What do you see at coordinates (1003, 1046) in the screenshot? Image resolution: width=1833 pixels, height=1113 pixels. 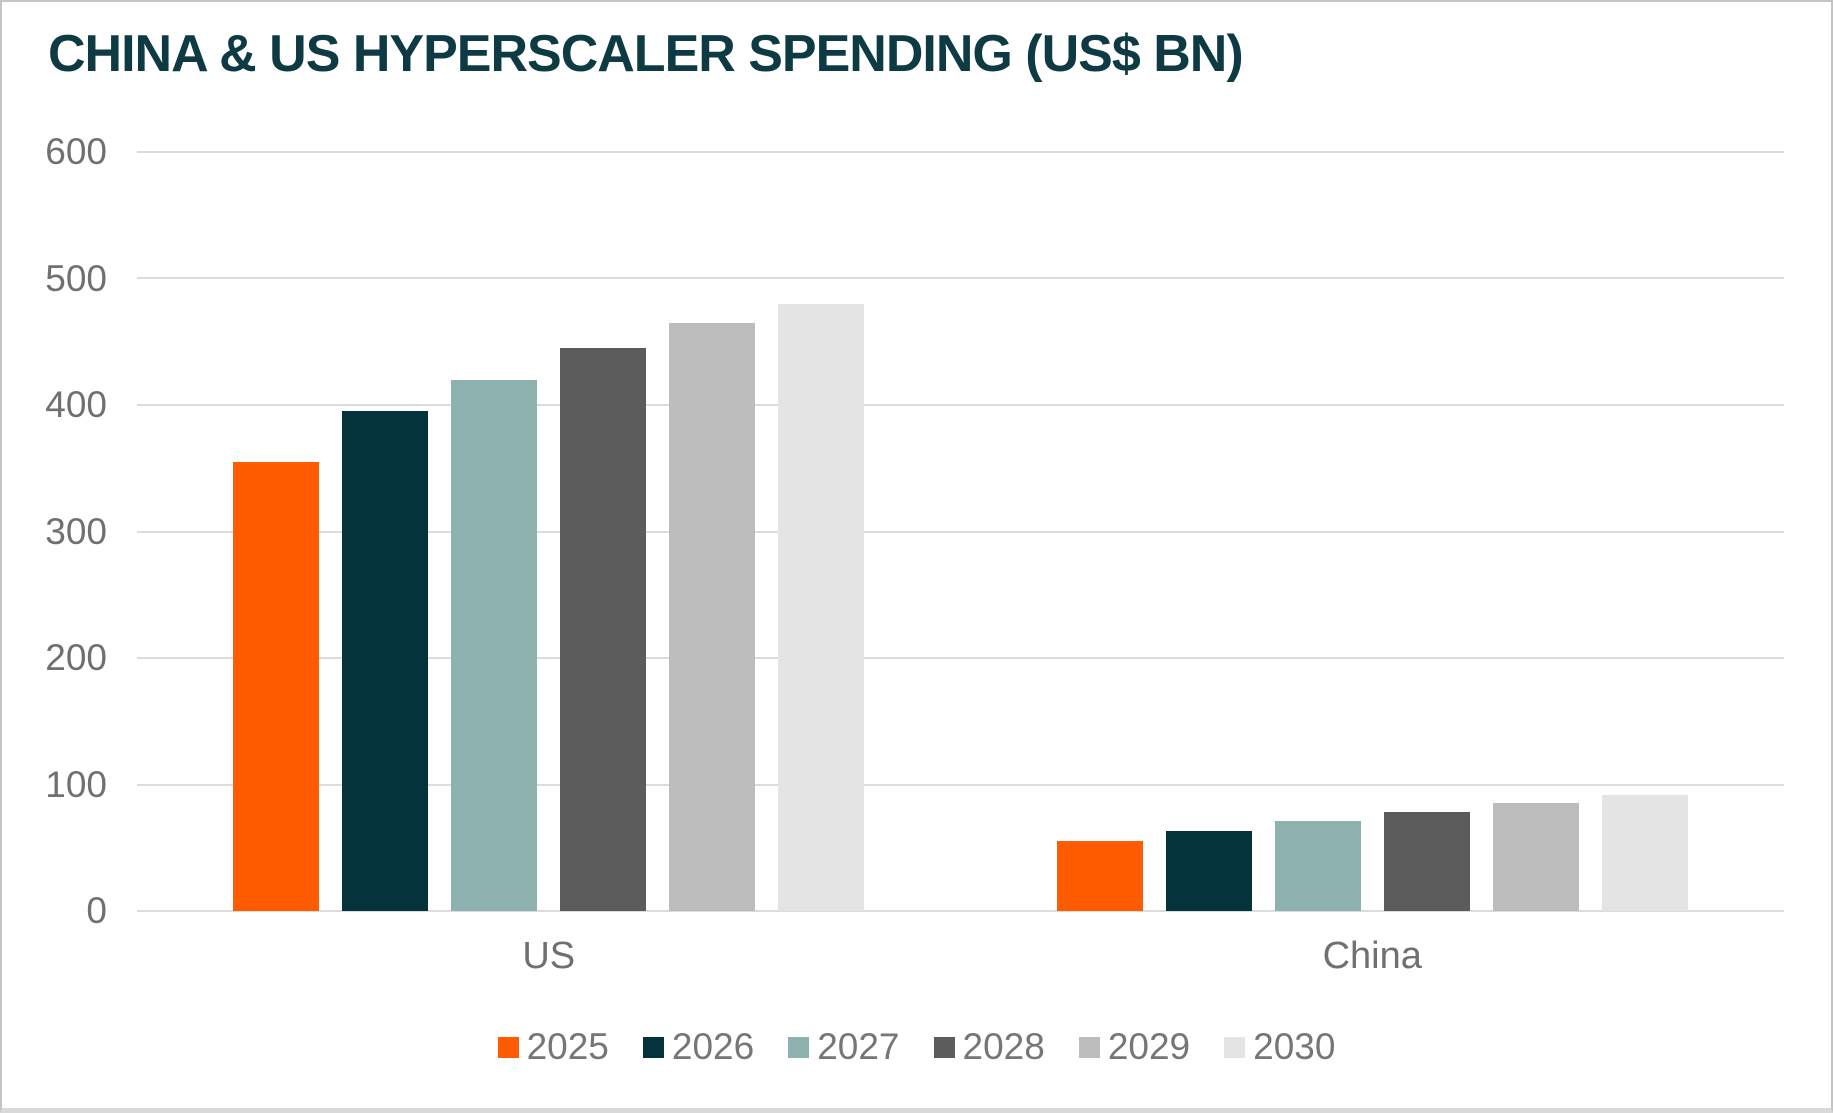 I see `legend-label-2028: 2028` at bounding box center [1003, 1046].